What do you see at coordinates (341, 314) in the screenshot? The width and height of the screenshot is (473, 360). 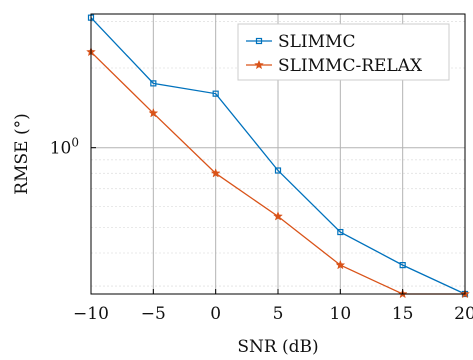 I see `x-tick-label: 10` at bounding box center [341, 314].